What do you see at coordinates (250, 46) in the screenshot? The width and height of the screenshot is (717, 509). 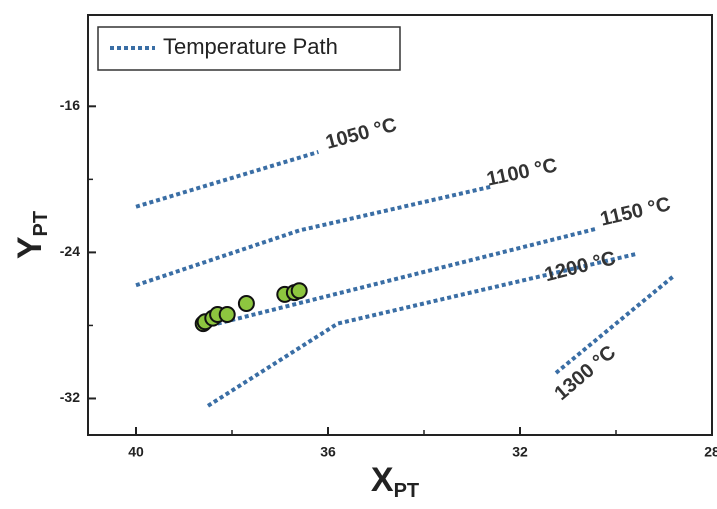 I see `legend-label: Temperature Path` at bounding box center [250, 46].